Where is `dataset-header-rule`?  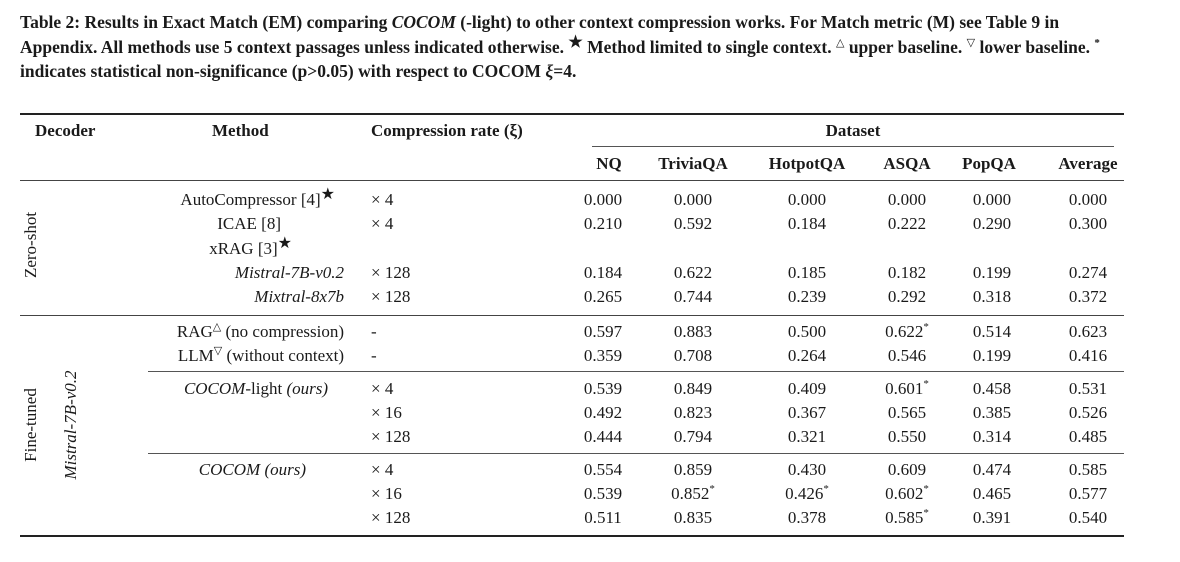
dataset-header-rule is located at coordinates (853, 146).